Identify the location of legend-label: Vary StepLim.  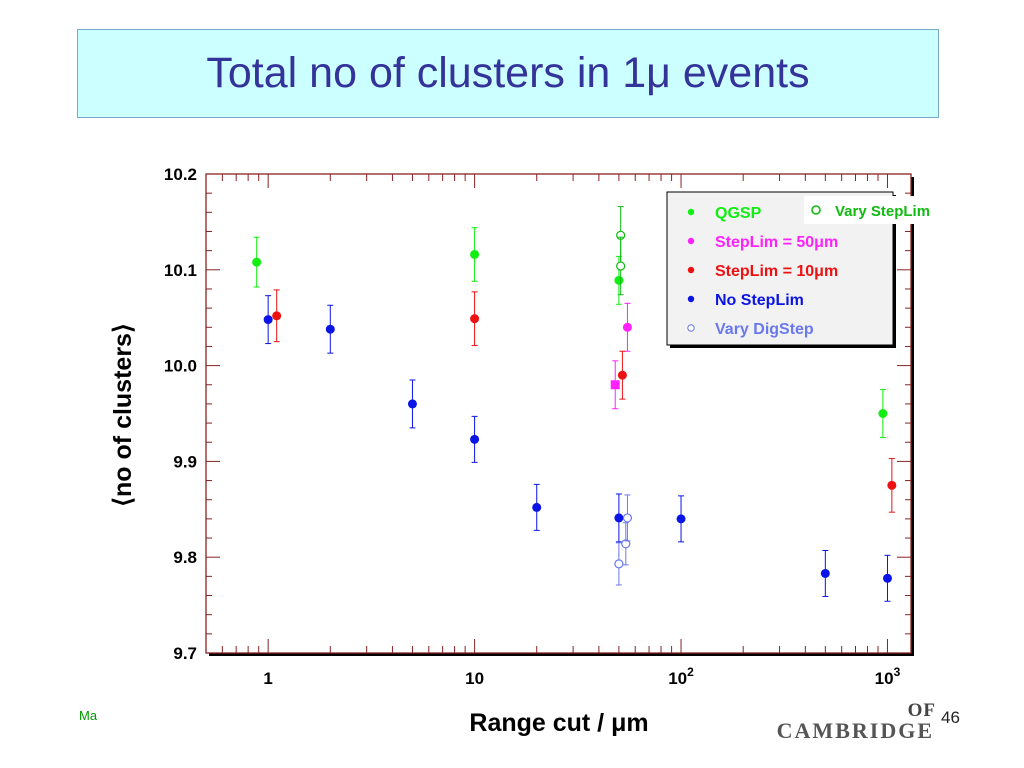
(882, 211).